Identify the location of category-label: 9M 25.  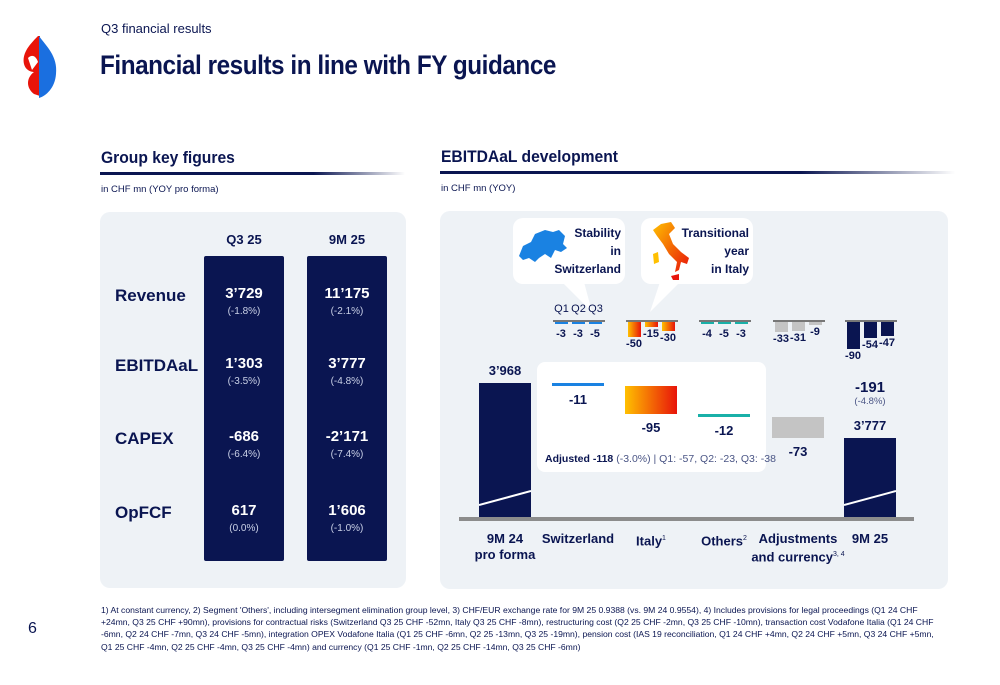
(870, 539).